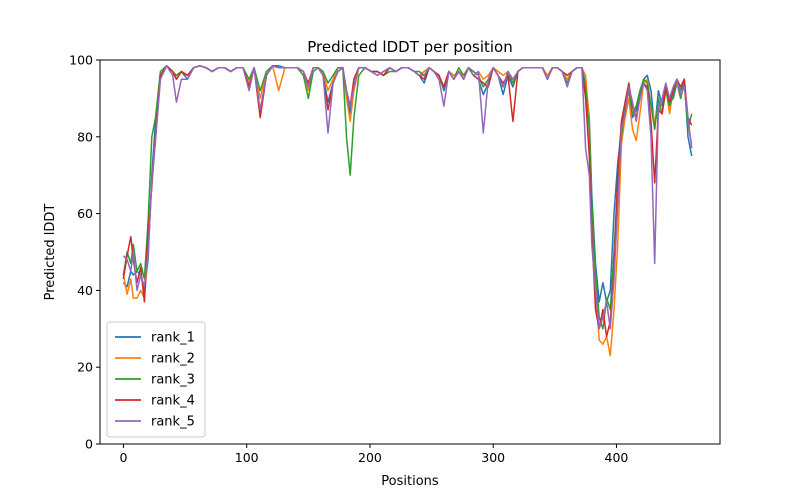 Image resolution: width=800 pixels, height=500 pixels. What do you see at coordinates (85, 367) in the screenshot?
I see `y-tick-label: 20` at bounding box center [85, 367].